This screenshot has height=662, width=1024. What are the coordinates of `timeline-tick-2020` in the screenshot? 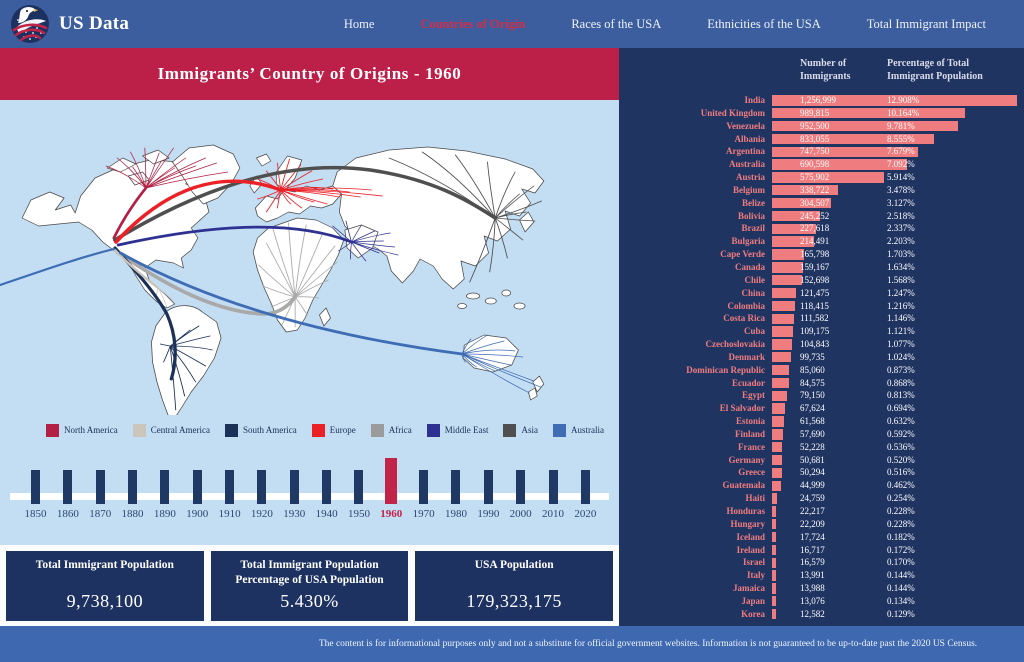 It's located at (585, 487).